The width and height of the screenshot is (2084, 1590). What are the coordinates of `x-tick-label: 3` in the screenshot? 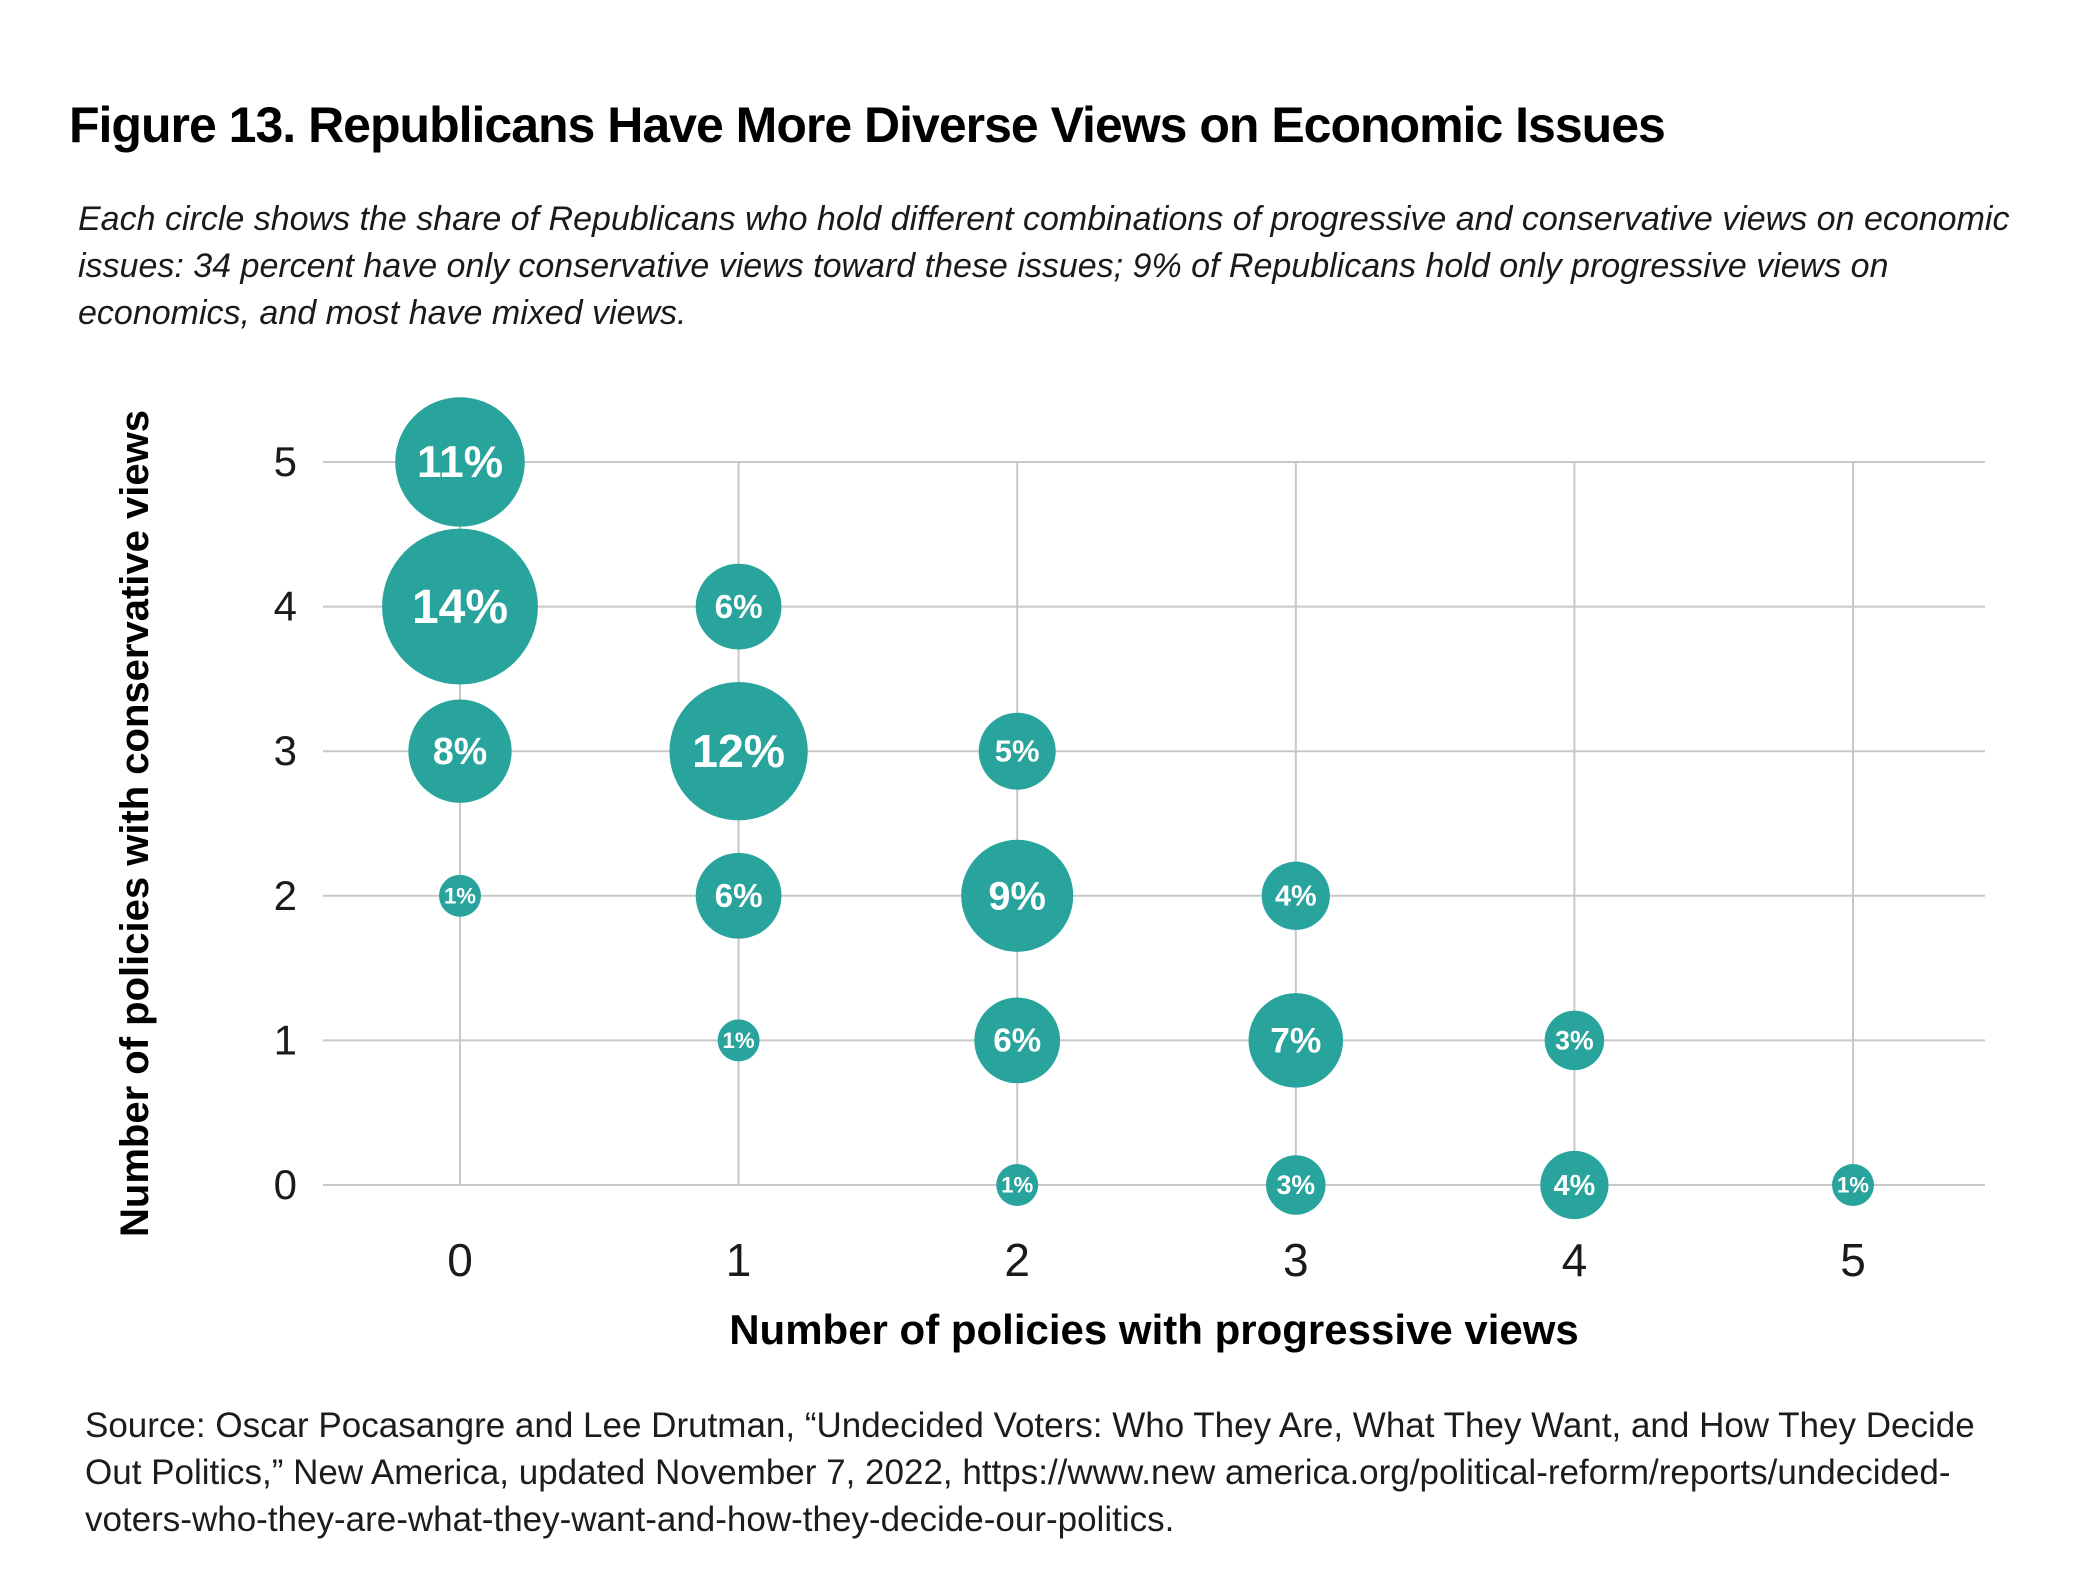 It's located at (1296, 1260).